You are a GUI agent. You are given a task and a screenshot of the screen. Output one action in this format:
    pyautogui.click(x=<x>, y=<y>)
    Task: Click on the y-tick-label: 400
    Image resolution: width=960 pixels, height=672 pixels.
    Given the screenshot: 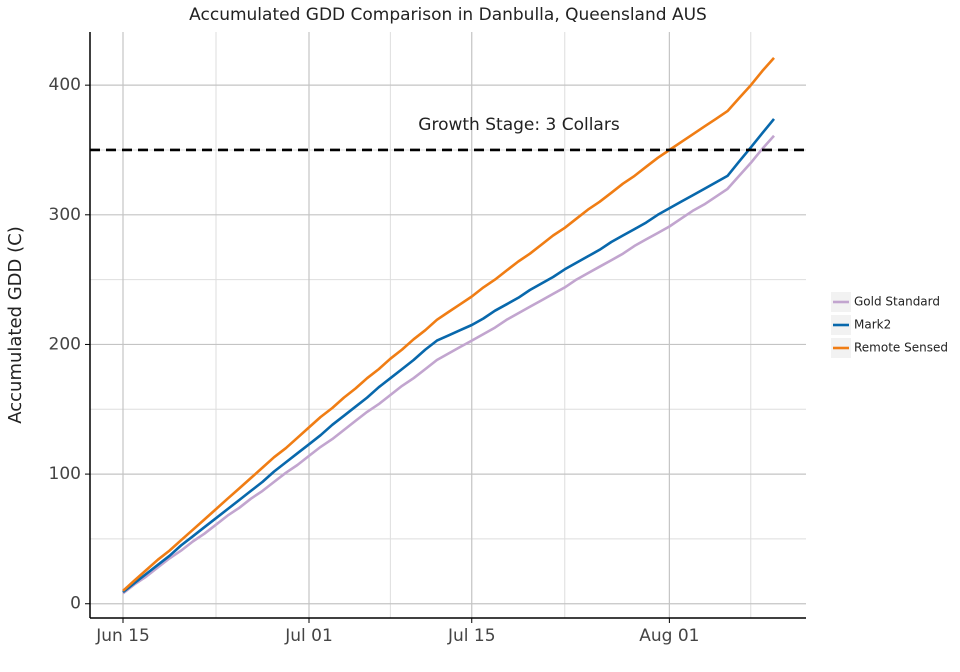 What is the action you would take?
    pyautogui.click(x=65, y=85)
    